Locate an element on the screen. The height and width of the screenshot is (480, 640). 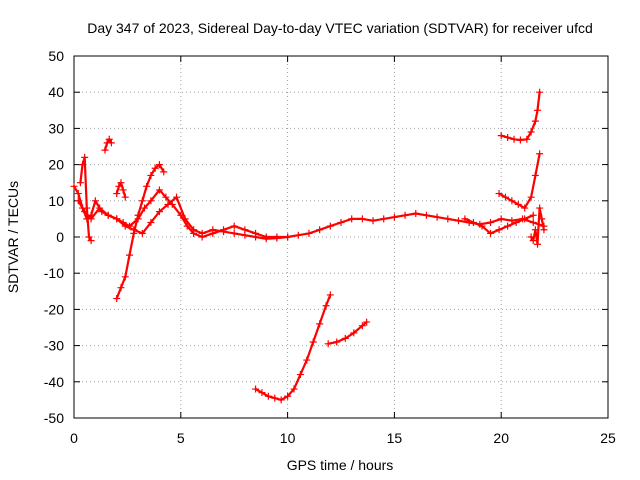
y-tick-label: 40 is located at coordinates (56, 92).